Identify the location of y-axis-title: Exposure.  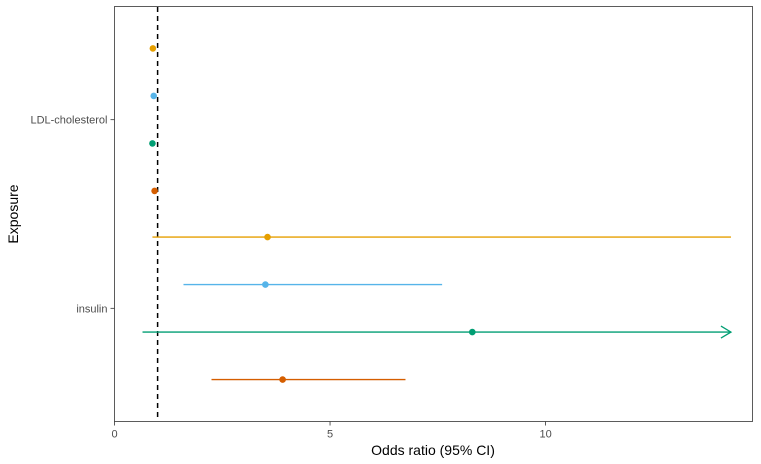
(13, 213).